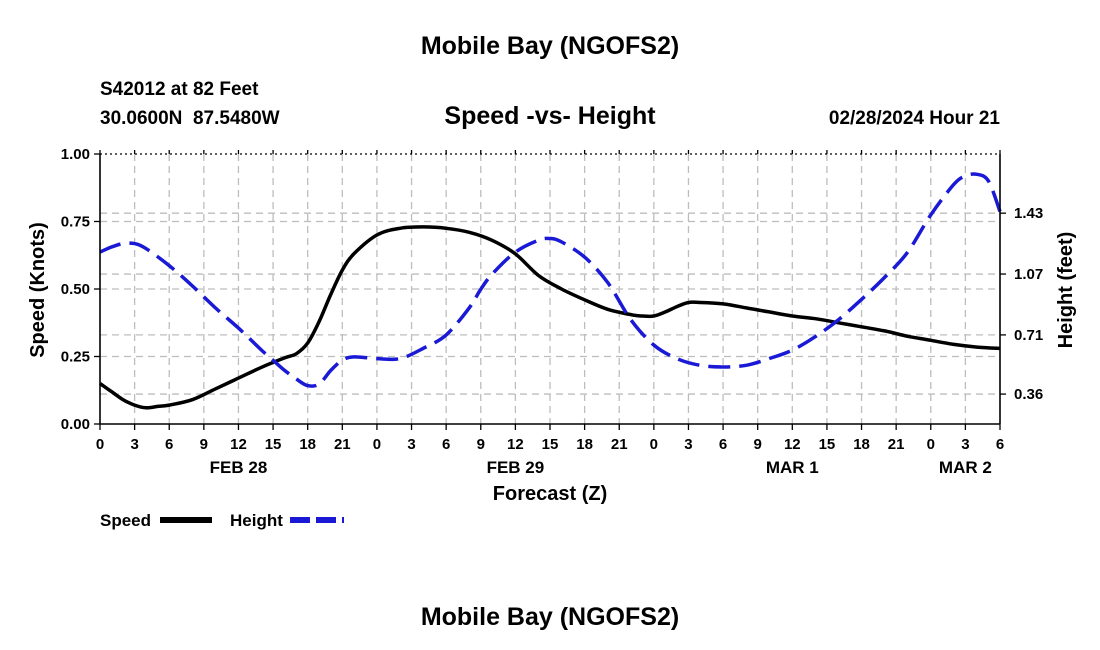 Image resolution: width=1100 pixels, height=650 pixels. I want to click on chart-title: Mobile Bay (NGOFS2), so click(550, 46).